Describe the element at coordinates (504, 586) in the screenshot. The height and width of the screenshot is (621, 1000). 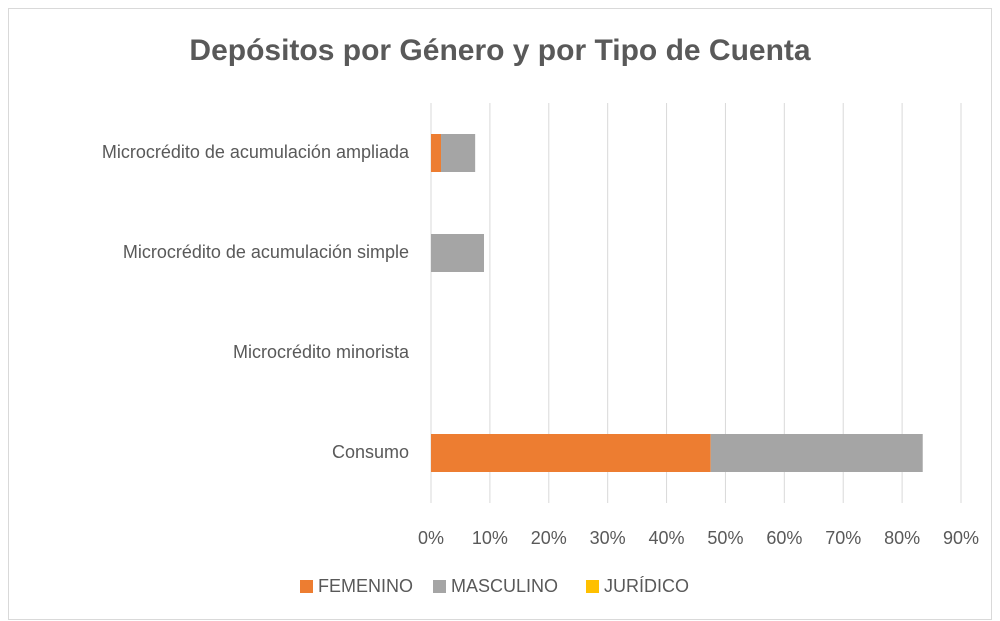
I see `legend-label: MASCULINO` at that location.